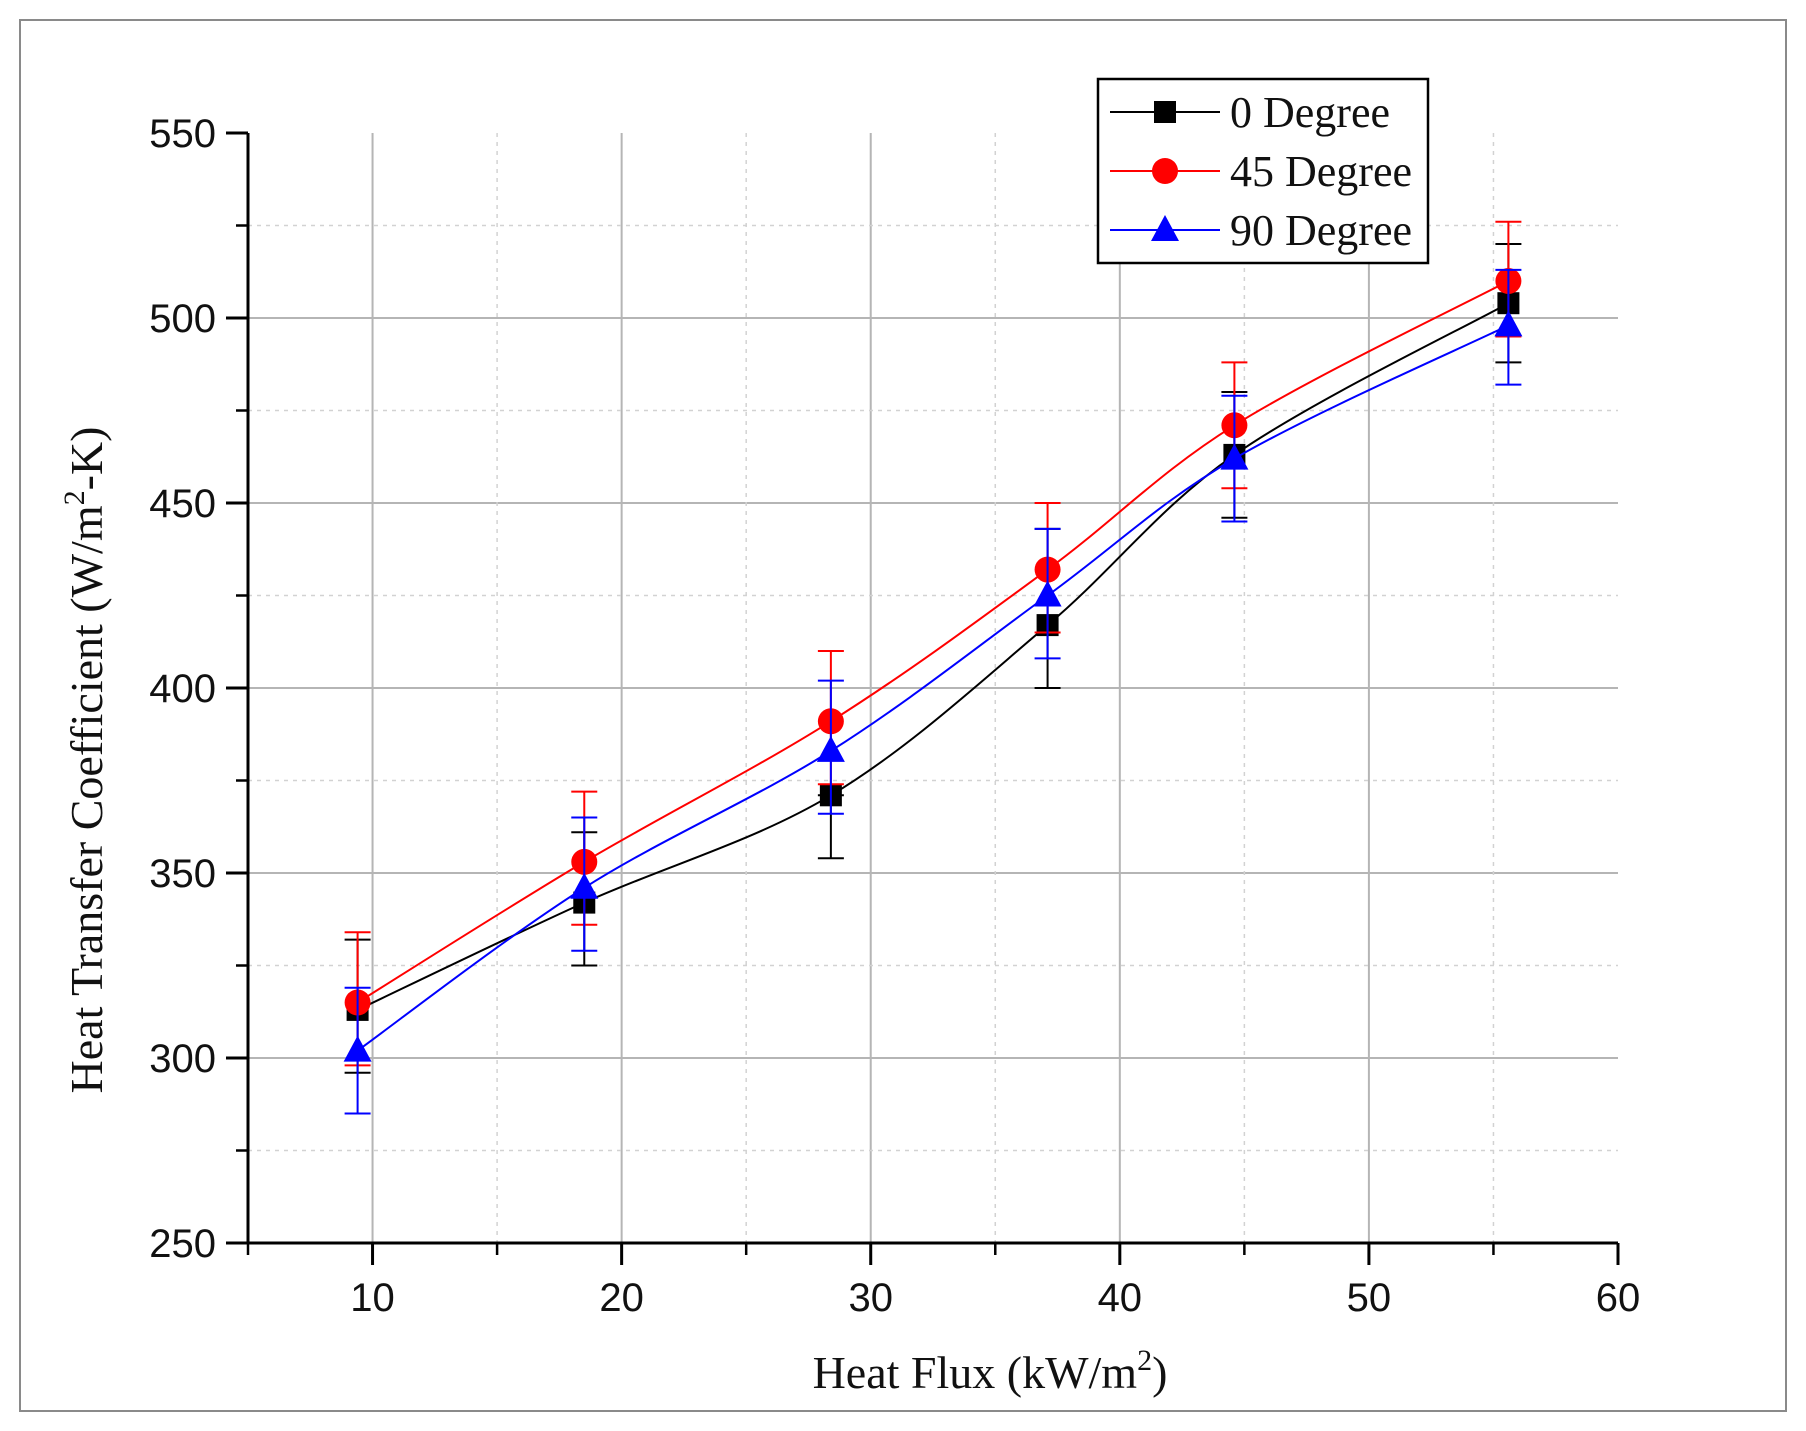 The width and height of the screenshot is (1806, 1431). Describe the element at coordinates (870, 1298) in the screenshot. I see `x-tick-label: 30` at that location.